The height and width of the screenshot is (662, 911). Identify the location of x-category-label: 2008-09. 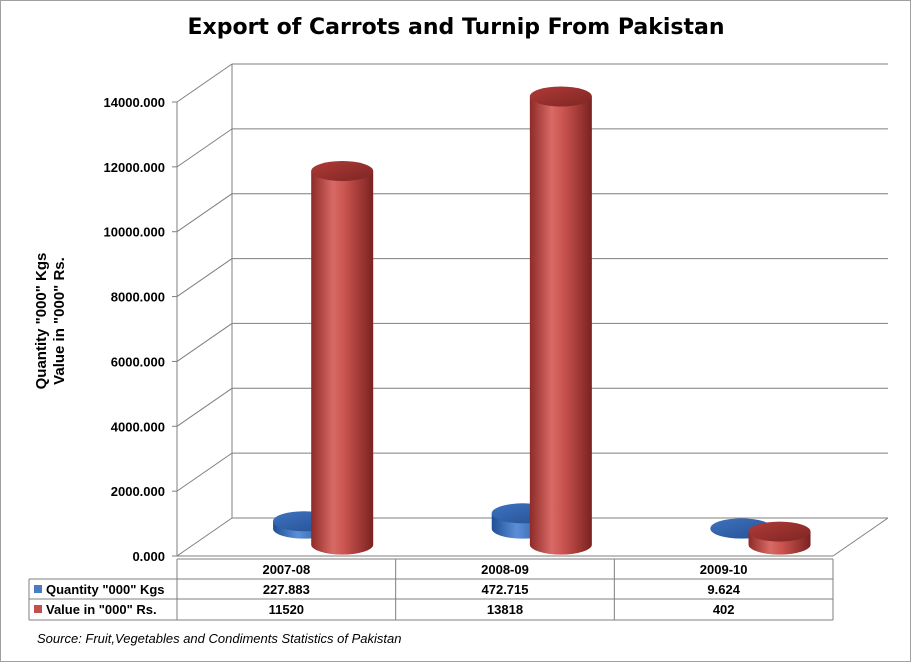
(505, 569).